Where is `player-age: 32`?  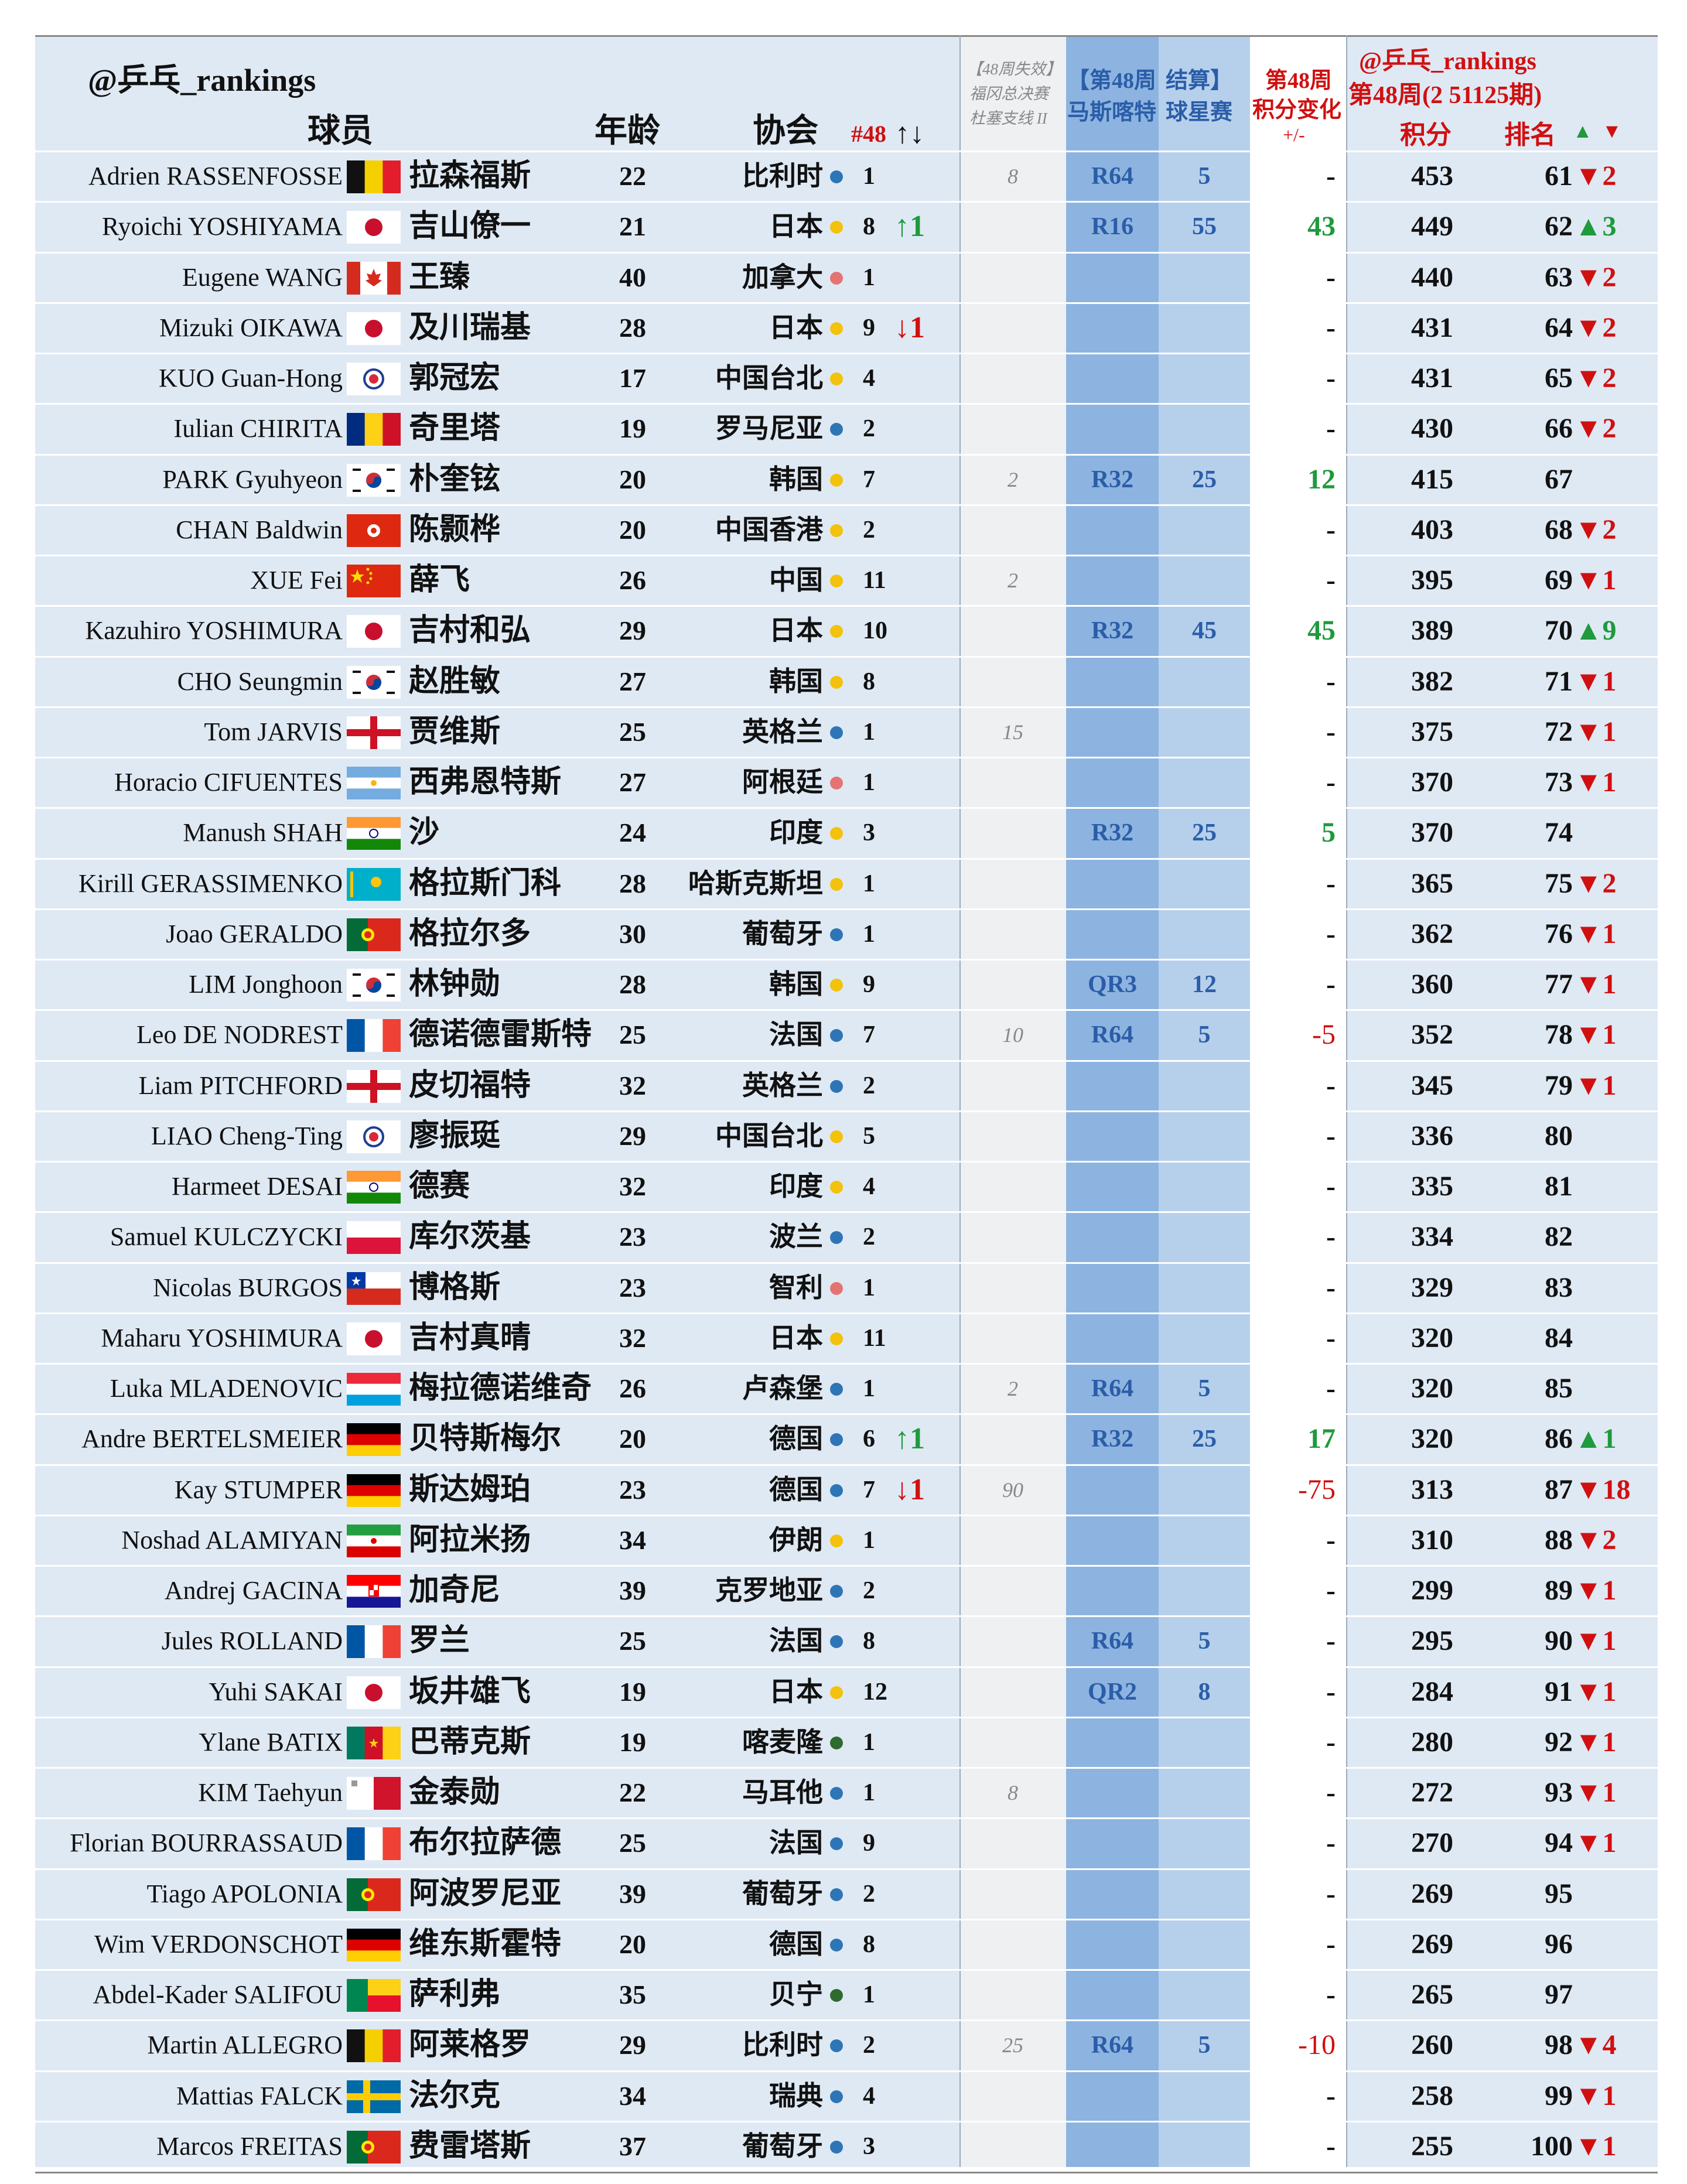 player-age: 32 is located at coordinates (632, 1186).